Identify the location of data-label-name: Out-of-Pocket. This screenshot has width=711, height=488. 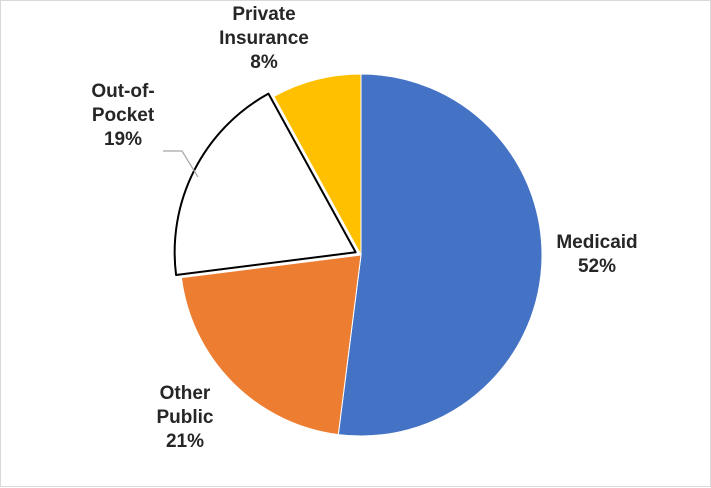
(122, 103).